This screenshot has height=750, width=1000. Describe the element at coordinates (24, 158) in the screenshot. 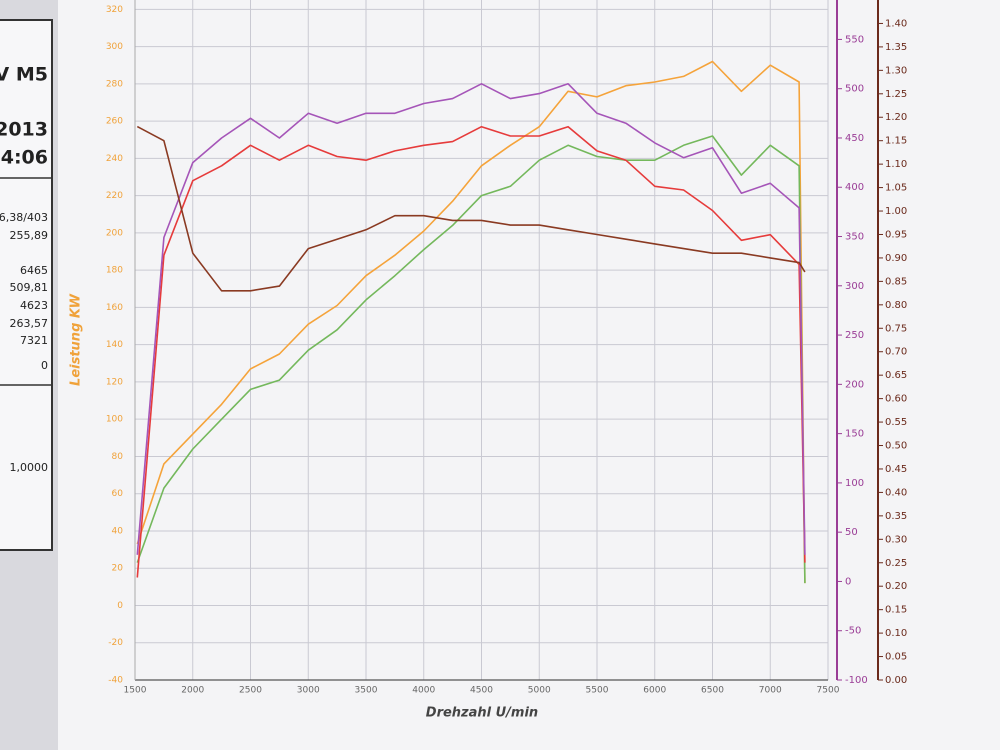

I see `side-text: 4:06` at that location.